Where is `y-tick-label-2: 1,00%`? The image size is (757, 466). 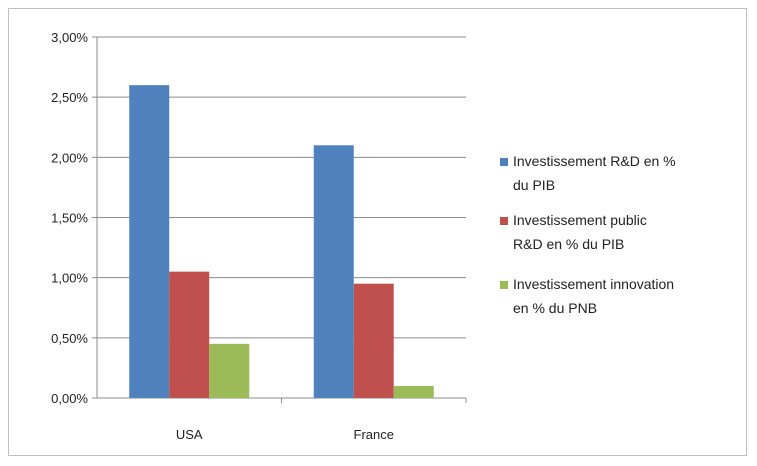
y-tick-label-2: 1,00% is located at coordinates (69, 278).